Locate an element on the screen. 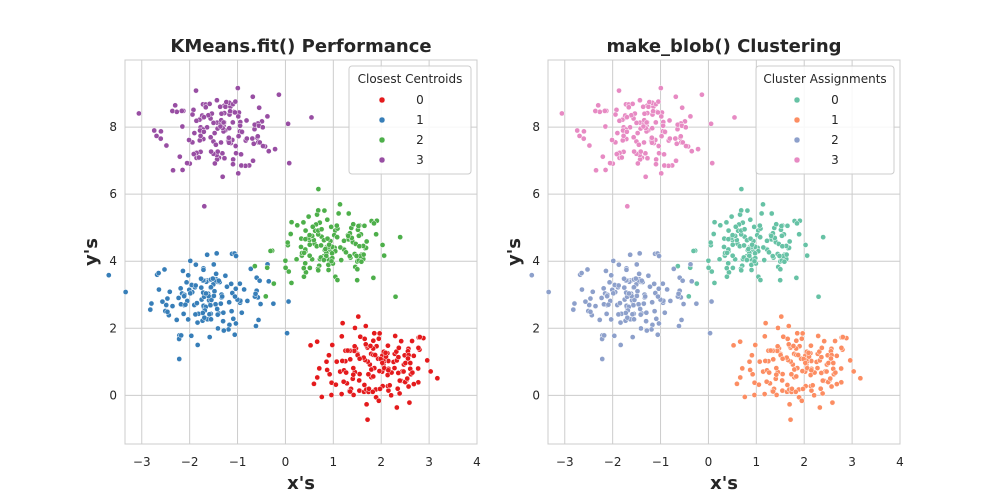 This screenshot has width=1000, height=500. legend-label-3: 3 is located at coordinates (420, 160).